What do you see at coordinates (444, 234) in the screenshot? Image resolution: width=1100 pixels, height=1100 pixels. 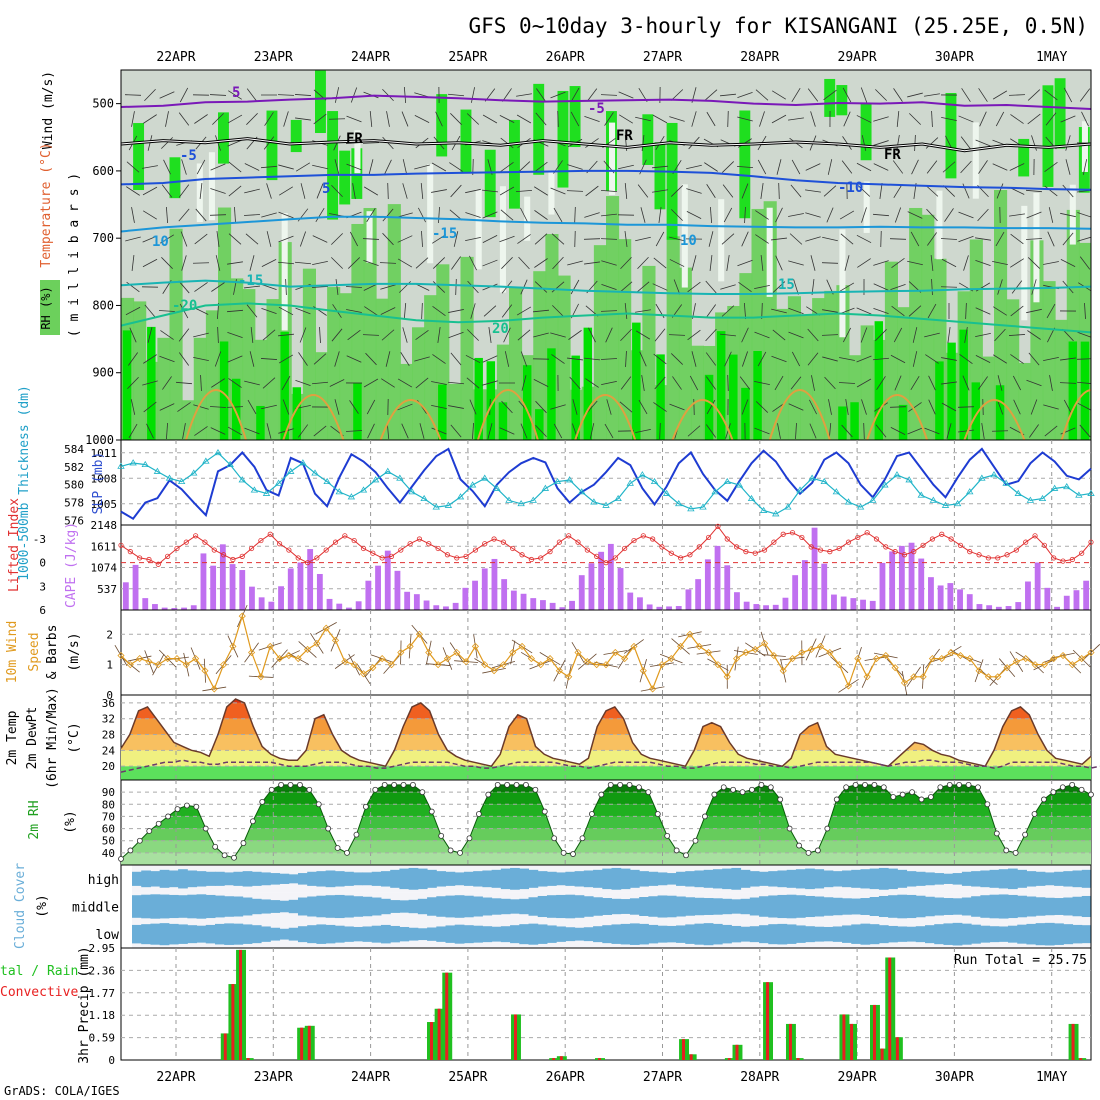 I see `contour-label: -15` at bounding box center [444, 234].